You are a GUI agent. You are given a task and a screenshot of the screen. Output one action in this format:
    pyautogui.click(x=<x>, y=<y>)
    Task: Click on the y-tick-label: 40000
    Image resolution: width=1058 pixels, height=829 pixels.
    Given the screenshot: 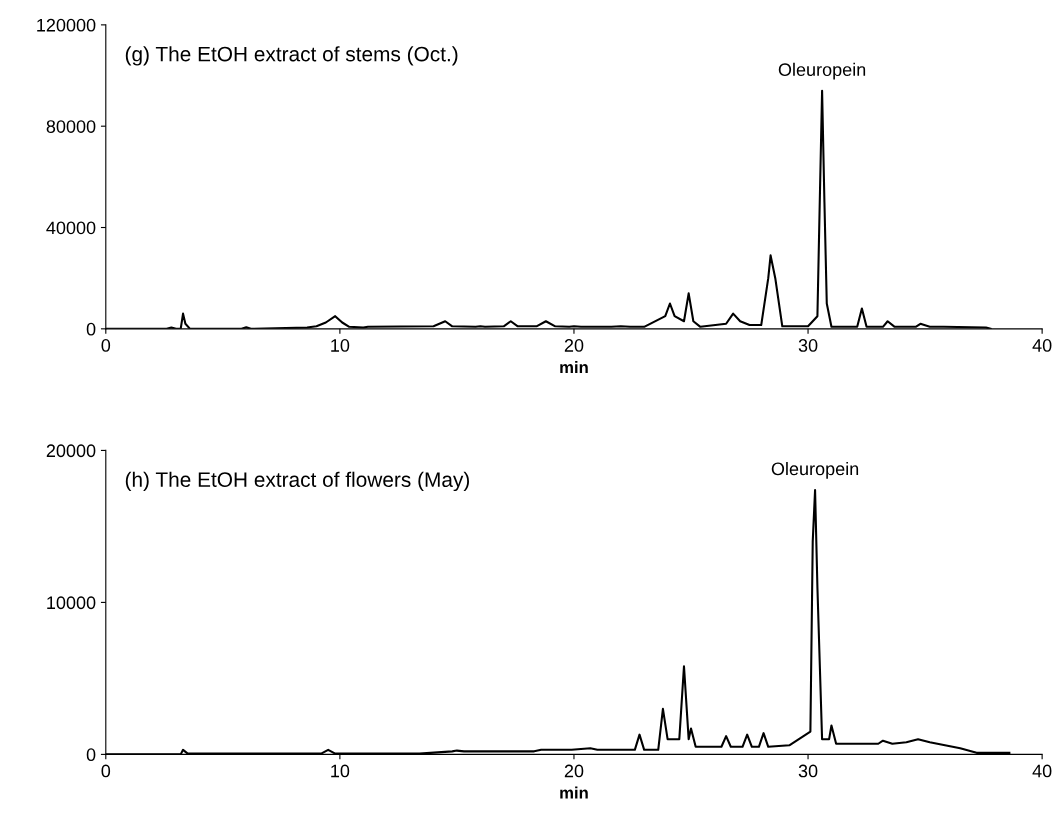 What is the action you would take?
    pyautogui.click(x=71, y=228)
    